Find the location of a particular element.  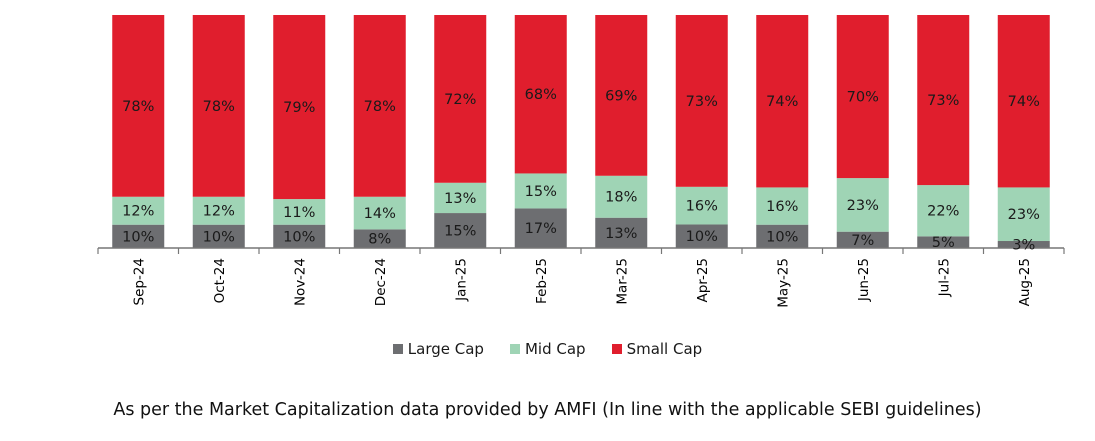

legend-swatch-mid-cap is located at coordinates (514, 349).